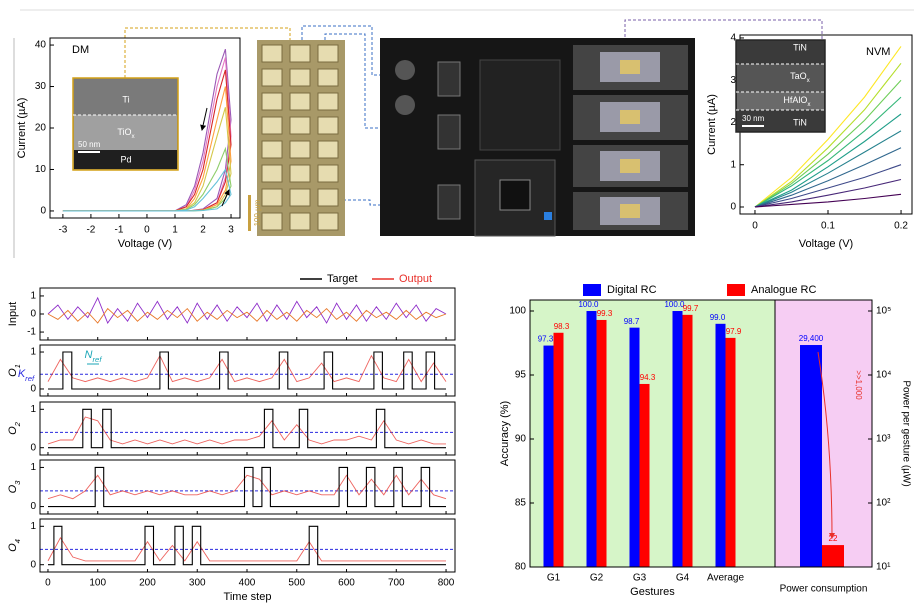 This screenshot has height=603, width=914. What do you see at coordinates (824, 589) in the screenshot?
I see `x-tick-label: Power consumption` at bounding box center [824, 589].